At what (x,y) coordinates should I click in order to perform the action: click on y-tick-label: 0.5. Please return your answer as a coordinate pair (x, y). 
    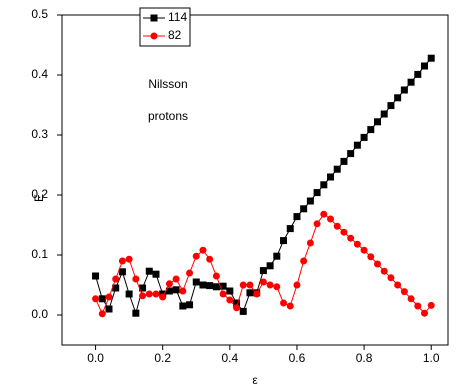
    Looking at the image, I should click on (39, 14).